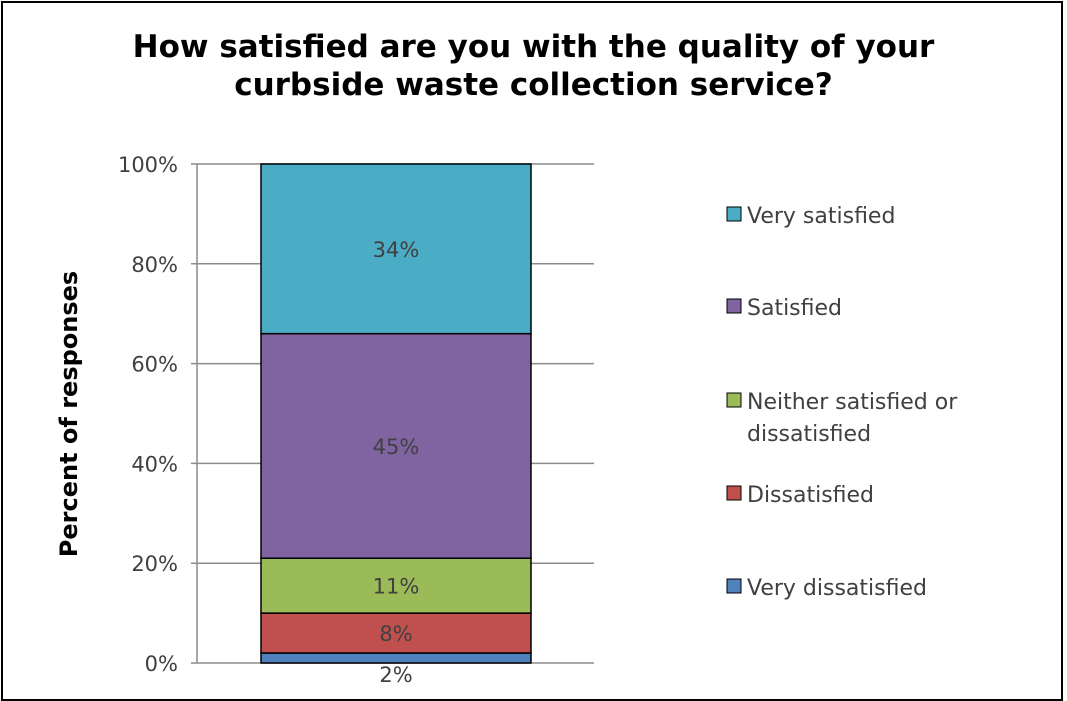  What do you see at coordinates (148, 414) in the screenshot?
I see `y-axis-ticks: 0% 20% 40% 60% 80% 100%` at bounding box center [148, 414].